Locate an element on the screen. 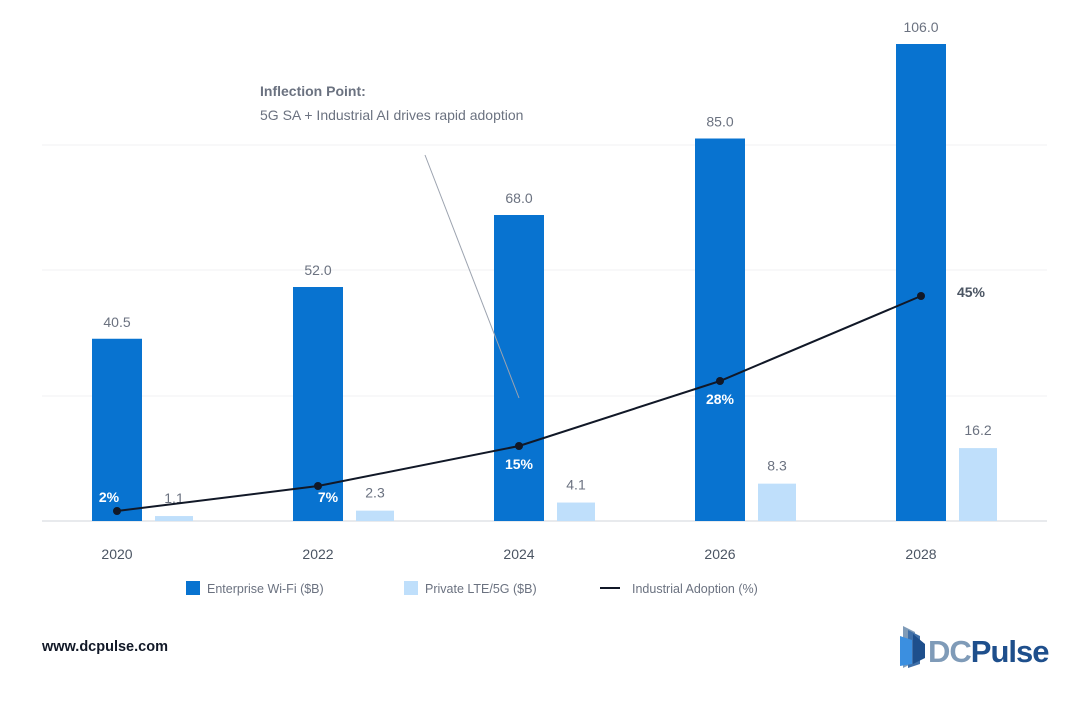 The height and width of the screenshot is (701, 1081). bar-lte-2026 is located at coordinates (777, 502).